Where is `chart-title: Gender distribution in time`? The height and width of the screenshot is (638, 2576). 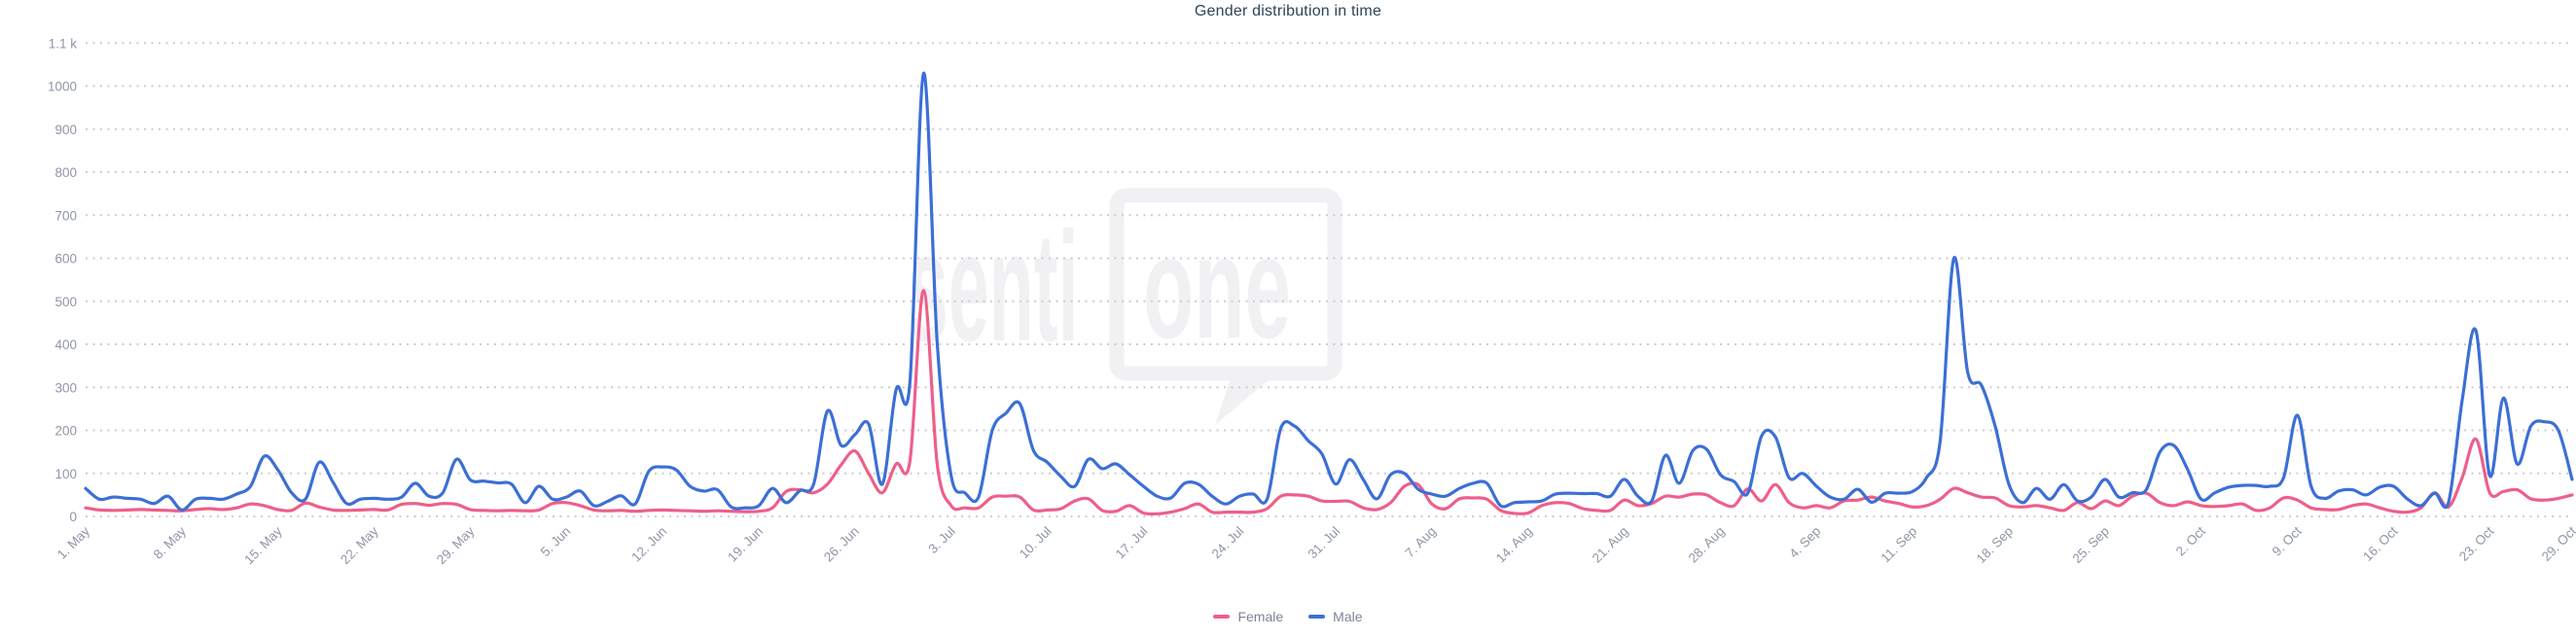 chart-title: Gender distribution in time is located at coordinates (1288, 11).